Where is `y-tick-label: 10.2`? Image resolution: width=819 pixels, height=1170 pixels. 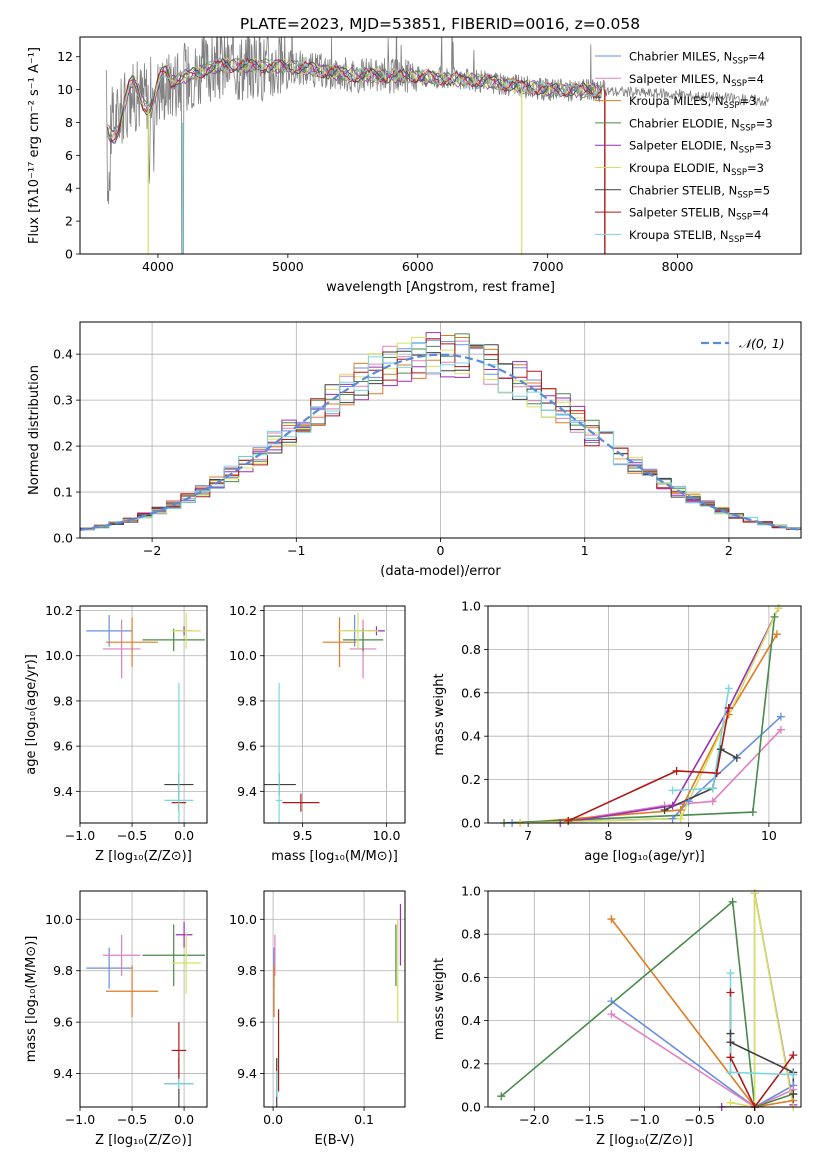
y-tick-label: 10.2 is located at coordinates (59, 610).